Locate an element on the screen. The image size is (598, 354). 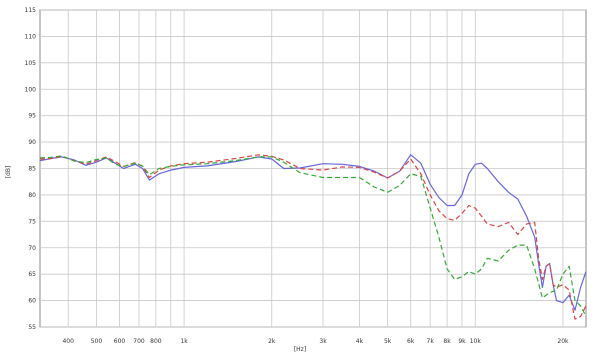
y-tick-label: 85 is located at coordinates (32, 169).